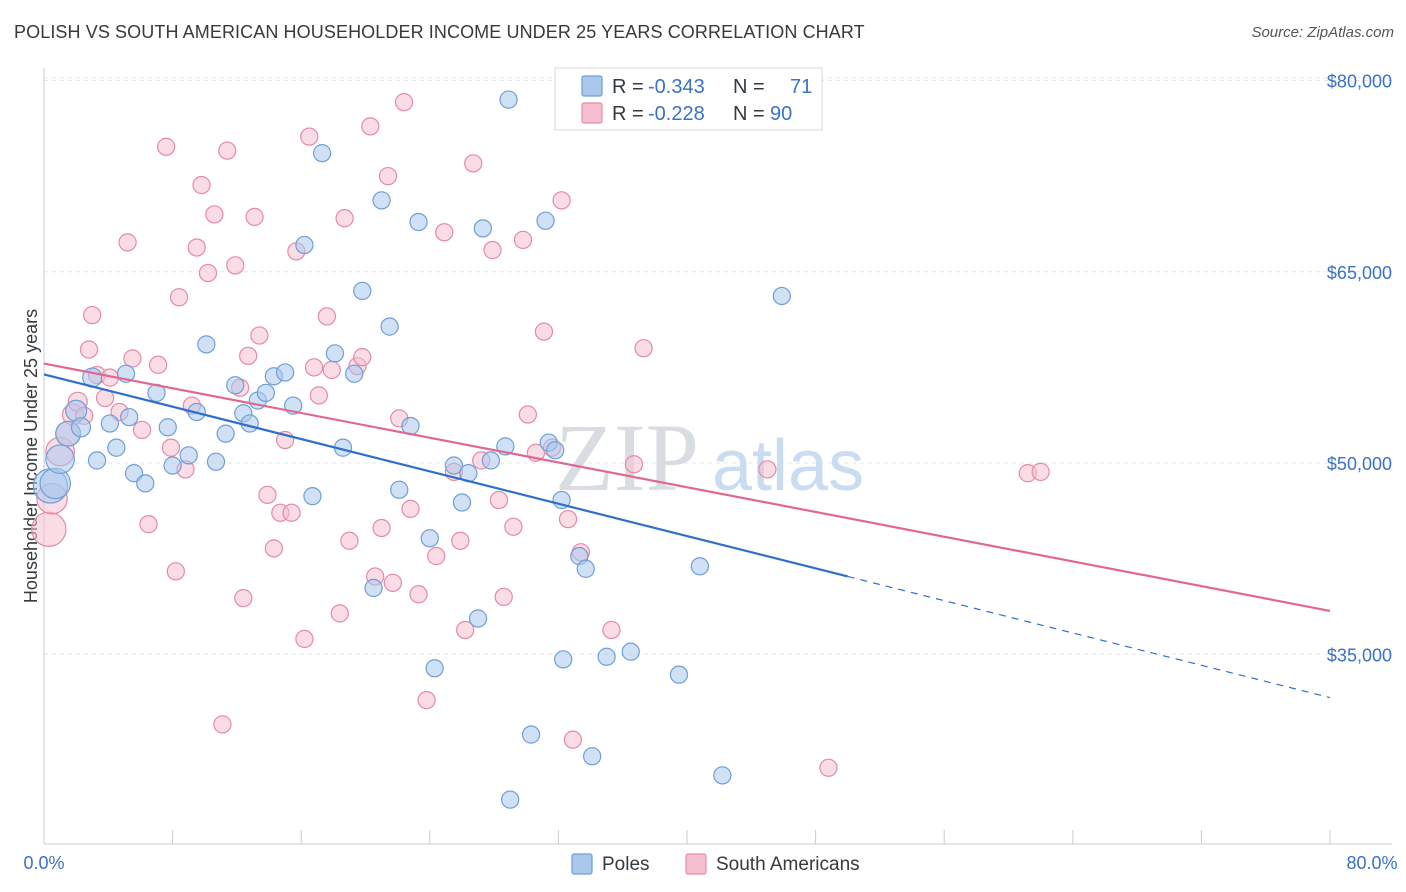 The height and width of the screenshot is (892, 1406). I want to click on legend-n-label-south-americans: N =, so click(749, 114).